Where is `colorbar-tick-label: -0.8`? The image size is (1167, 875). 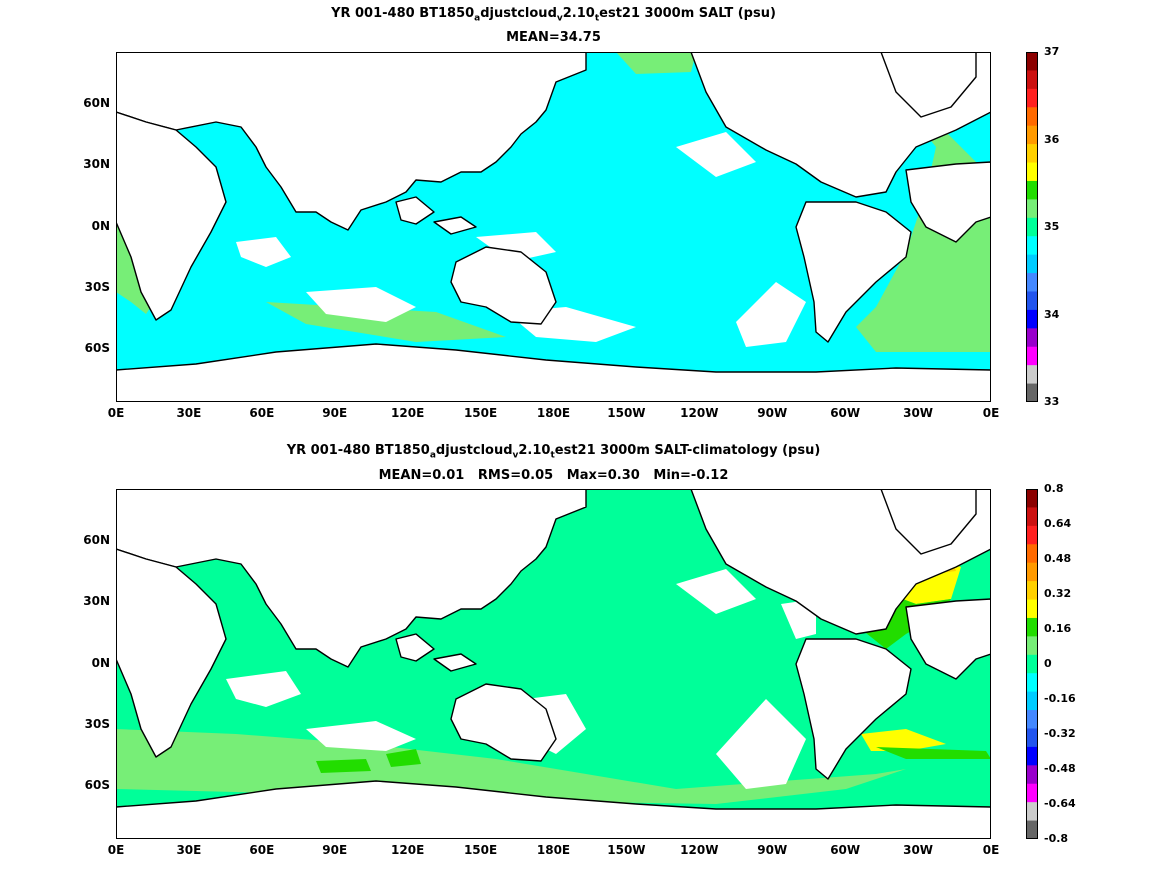
colorbar-tick-label: -0.8 is located at coordinates (1056, 838).